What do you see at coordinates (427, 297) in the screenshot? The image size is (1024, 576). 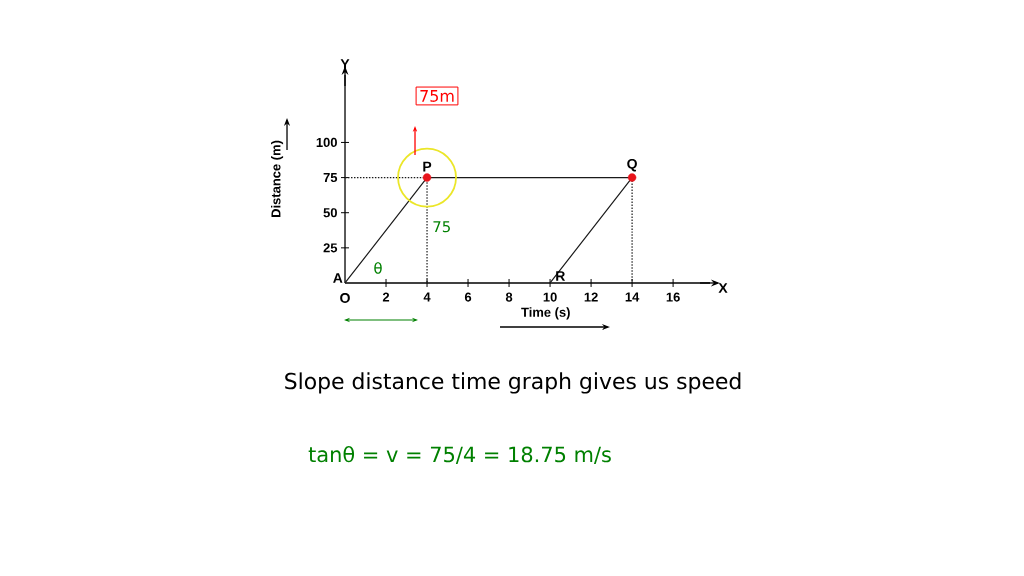 I see `x-tick-label: 4` at bounding box center [427, 297].